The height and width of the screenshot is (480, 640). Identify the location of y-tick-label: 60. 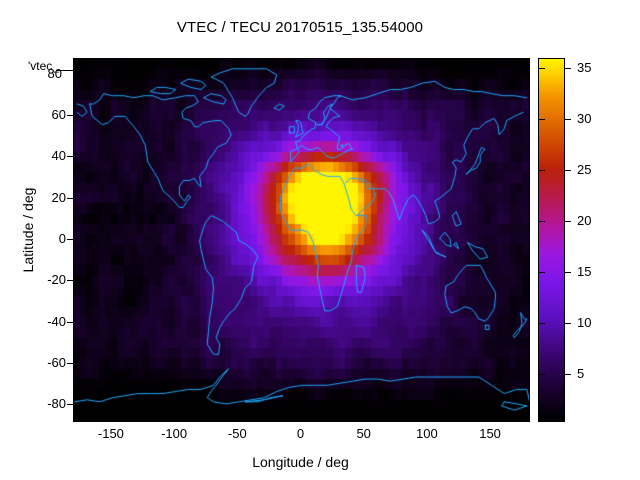
(58, 114).